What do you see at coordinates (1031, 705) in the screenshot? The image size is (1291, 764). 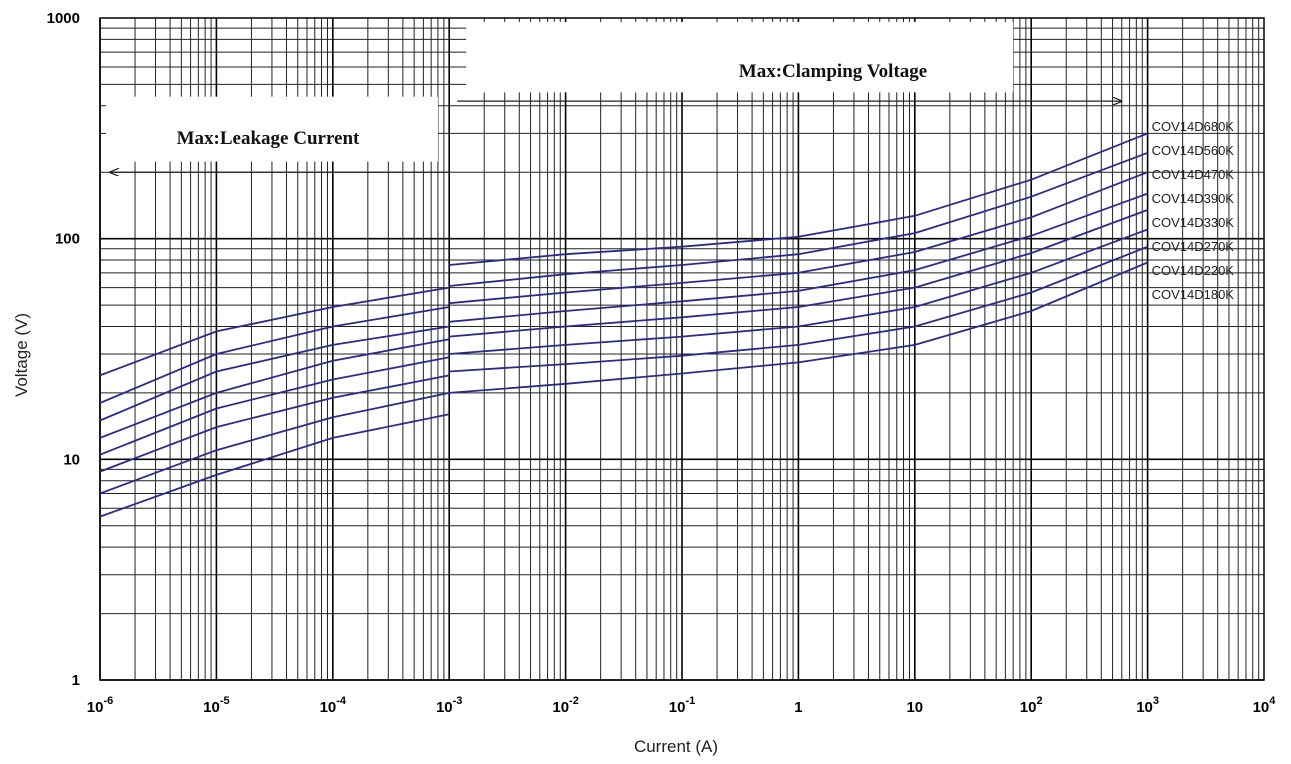 I see `x-tick-label: 10²` at bounding box center [1031, 705].